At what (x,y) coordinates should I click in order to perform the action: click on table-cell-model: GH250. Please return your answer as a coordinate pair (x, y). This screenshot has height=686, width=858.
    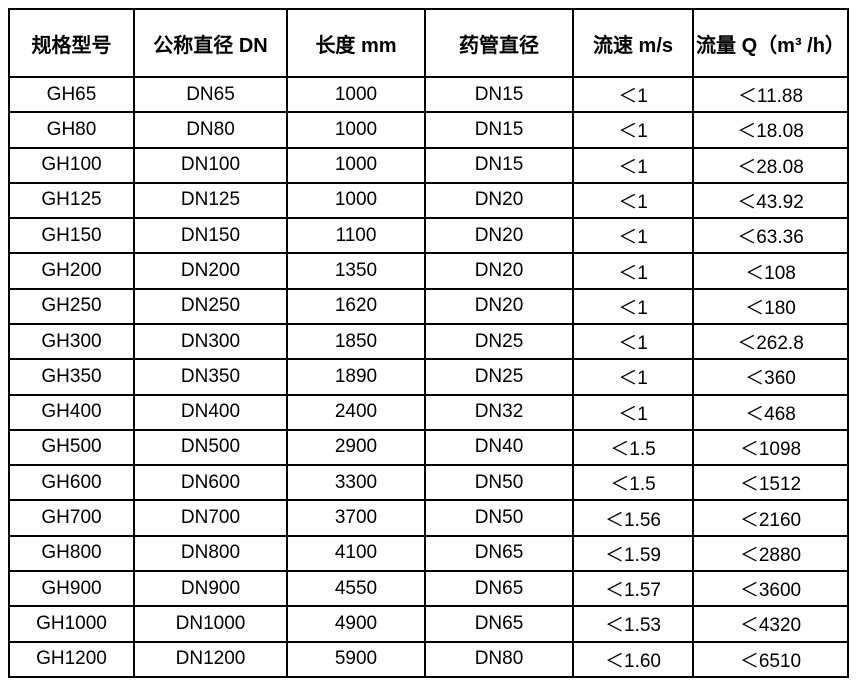
    Looking at the image, I should click on (71, 306).